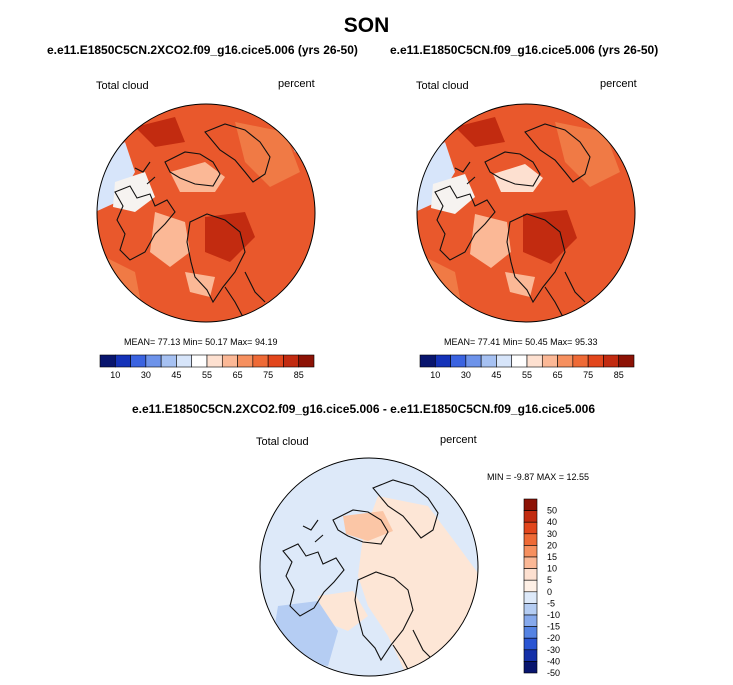  What do you see at coordinates (238, 375) in the screenshot?
I see `colorbar-tick-label: 65` at bounding box center [238, 375].